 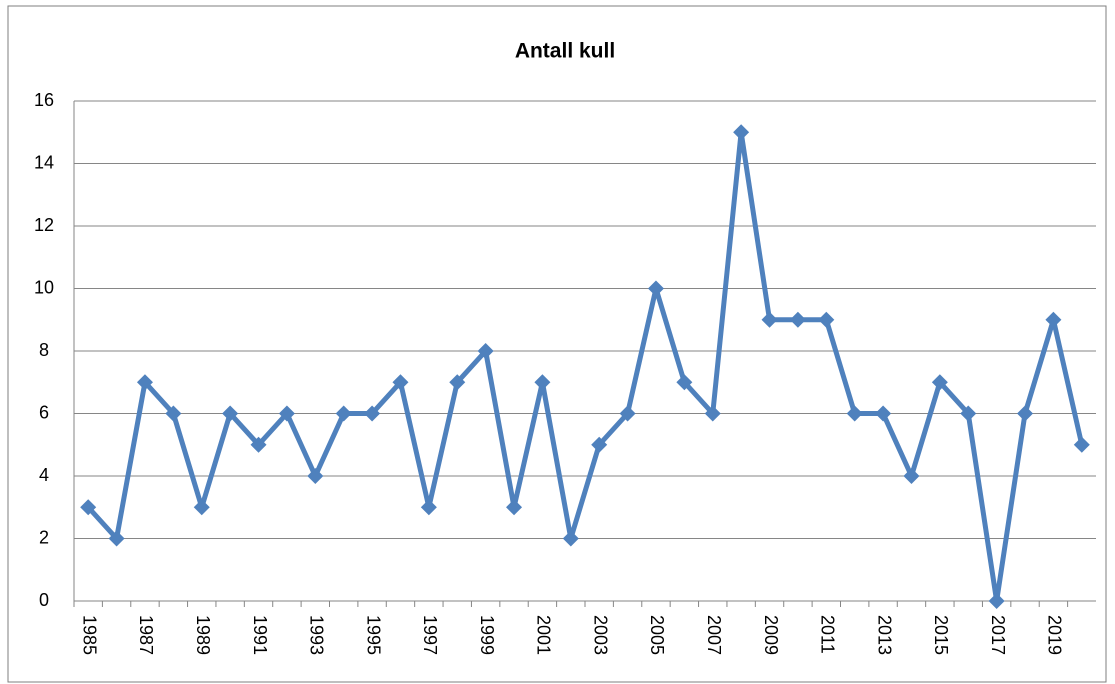 What do you see at coordinates (89, 635) in the screenshot?
I see `x-tick-label: 1985` at bounding box center [89, 635].